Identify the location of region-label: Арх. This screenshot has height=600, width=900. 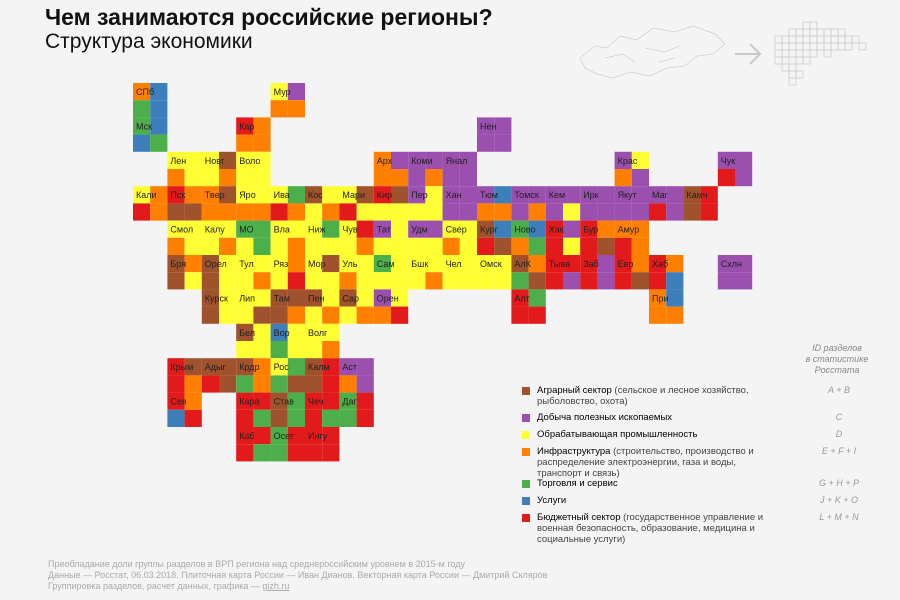
(385, 161).